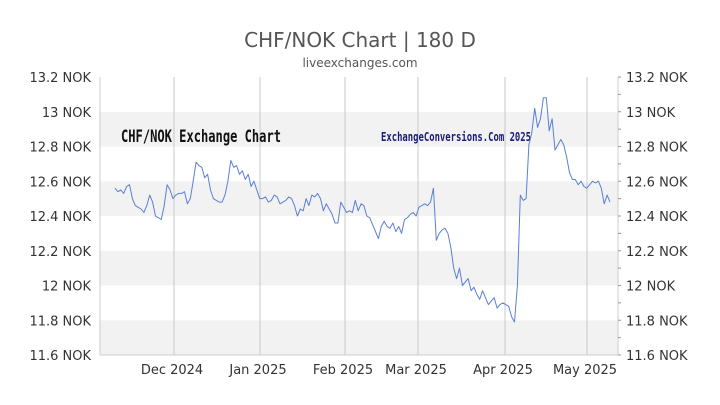  I want to click on watermark-site-name: ExchangeConversions.Com 2025, so click(456, 137).